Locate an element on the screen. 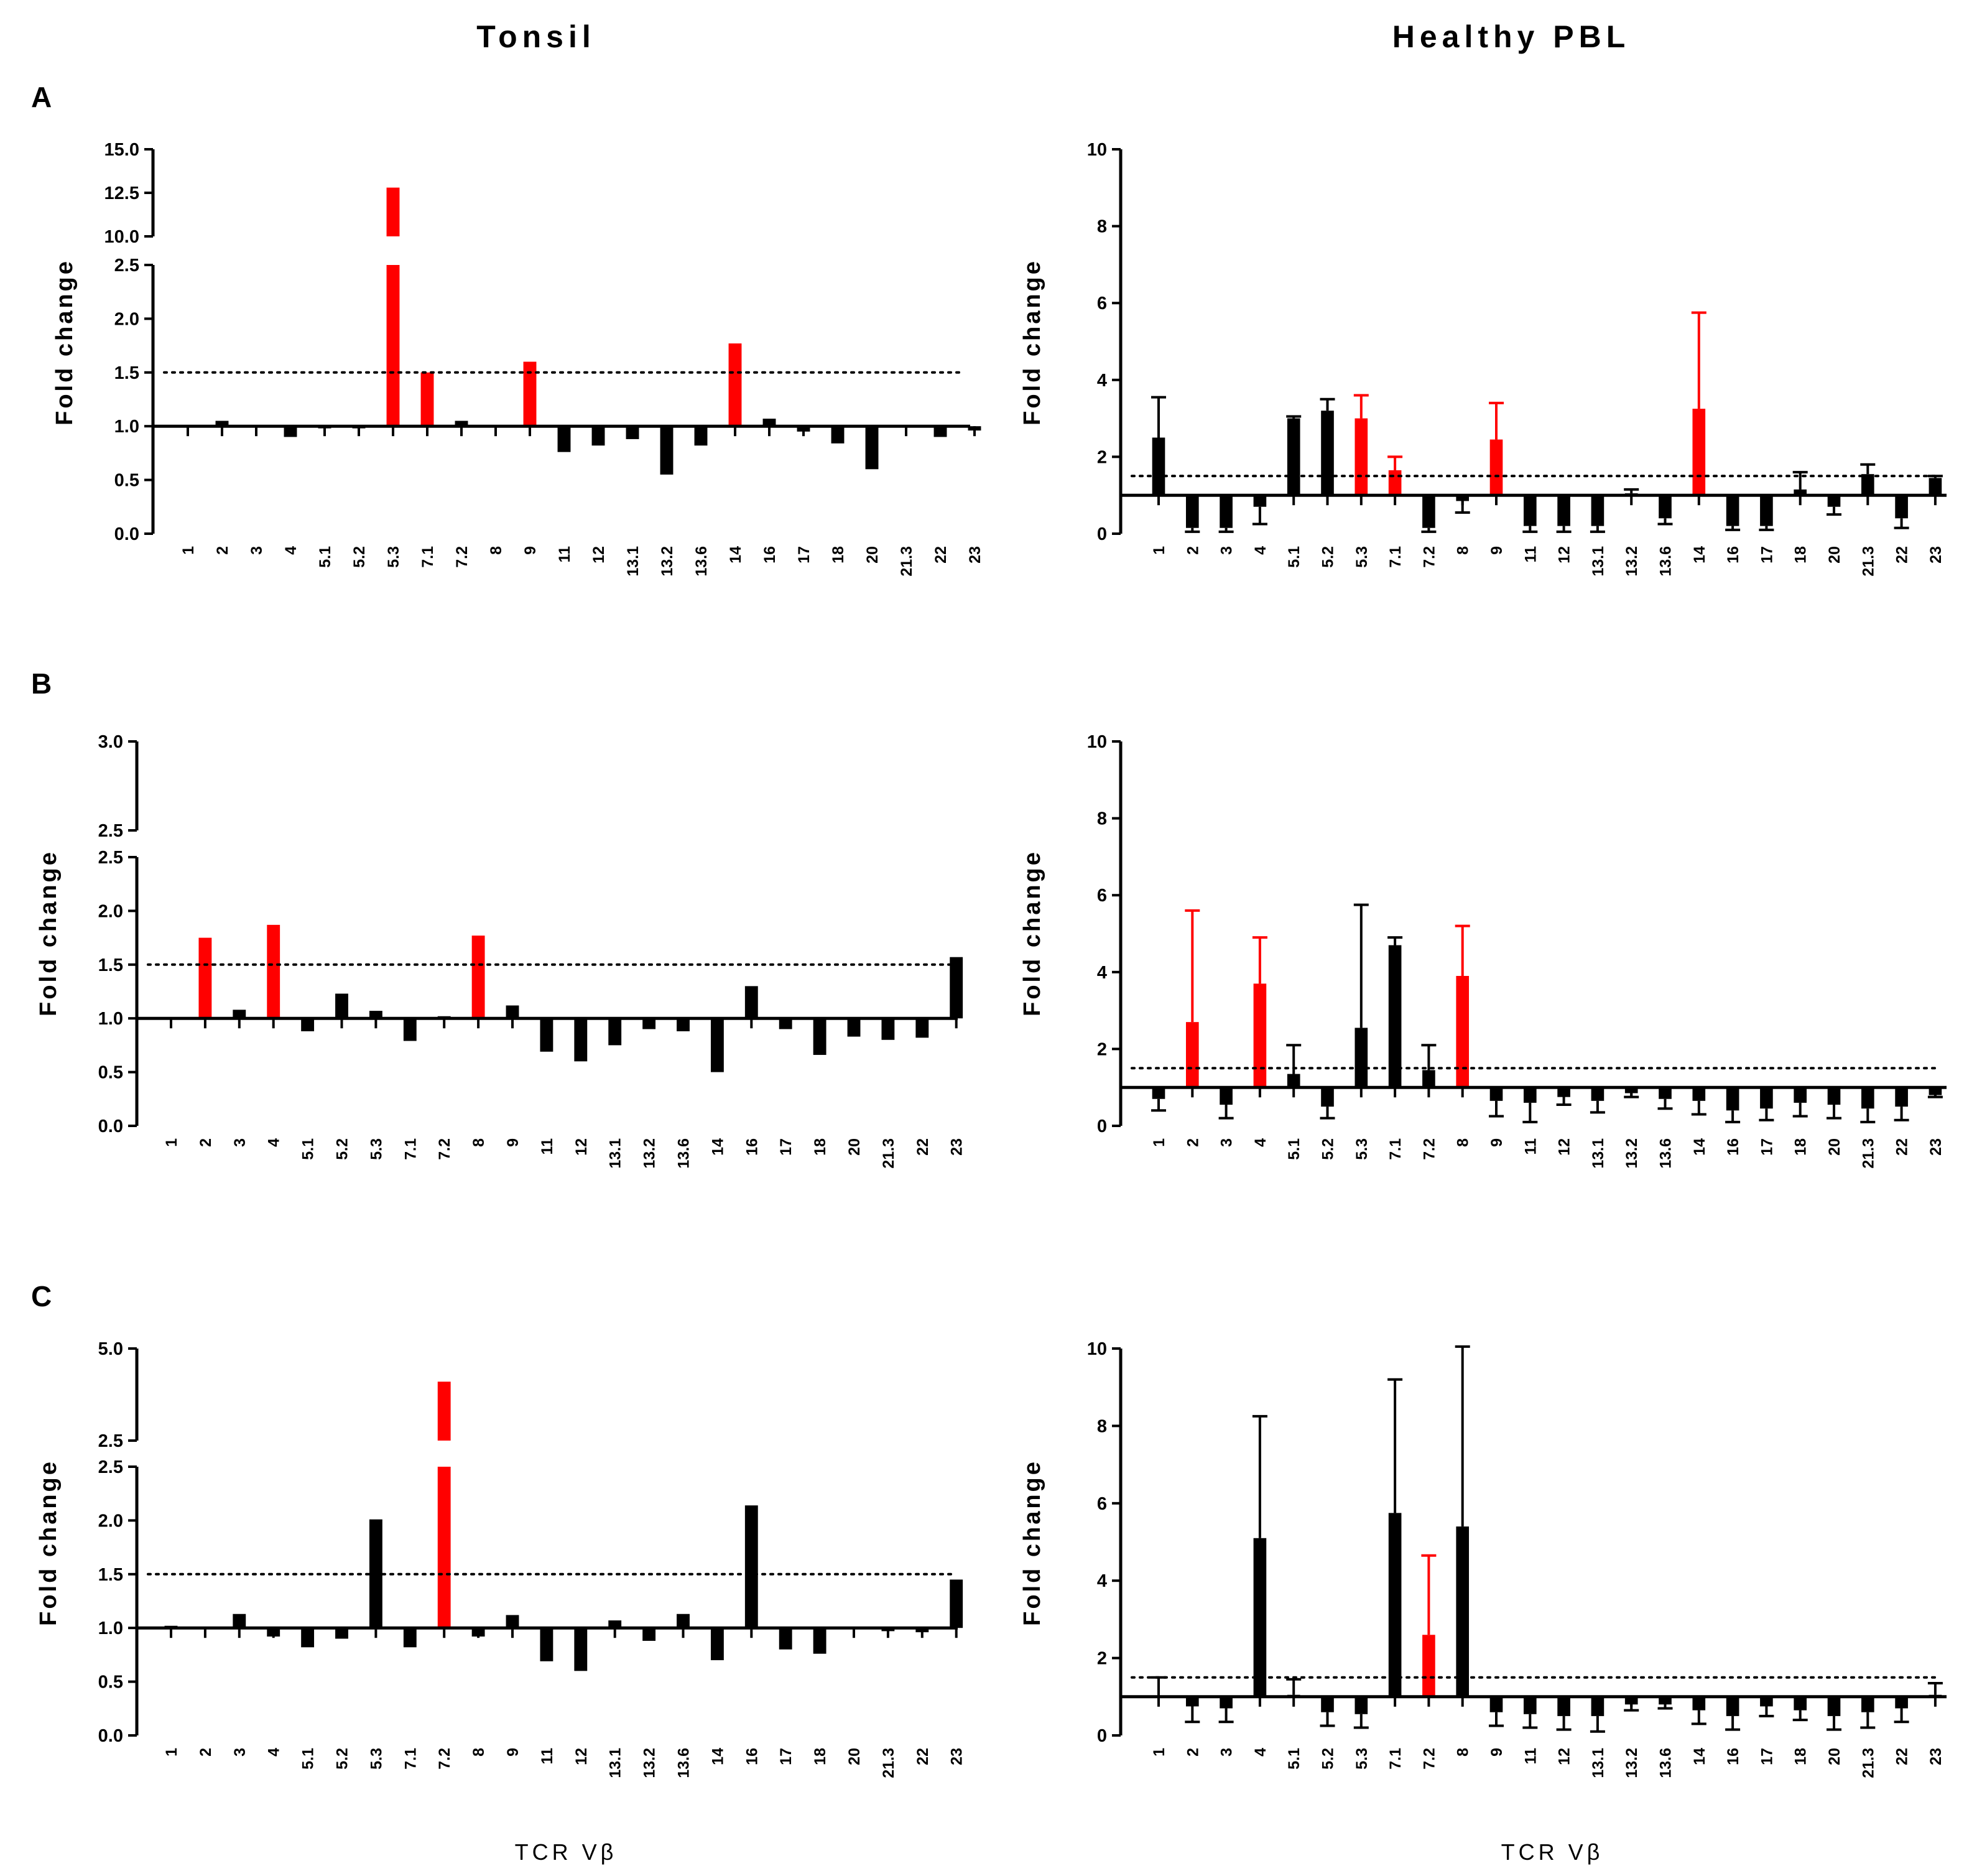 The height and width of the screenshot is (1876, 1982). y-tick-label: 15.0 is located at coordinates (121, 150).